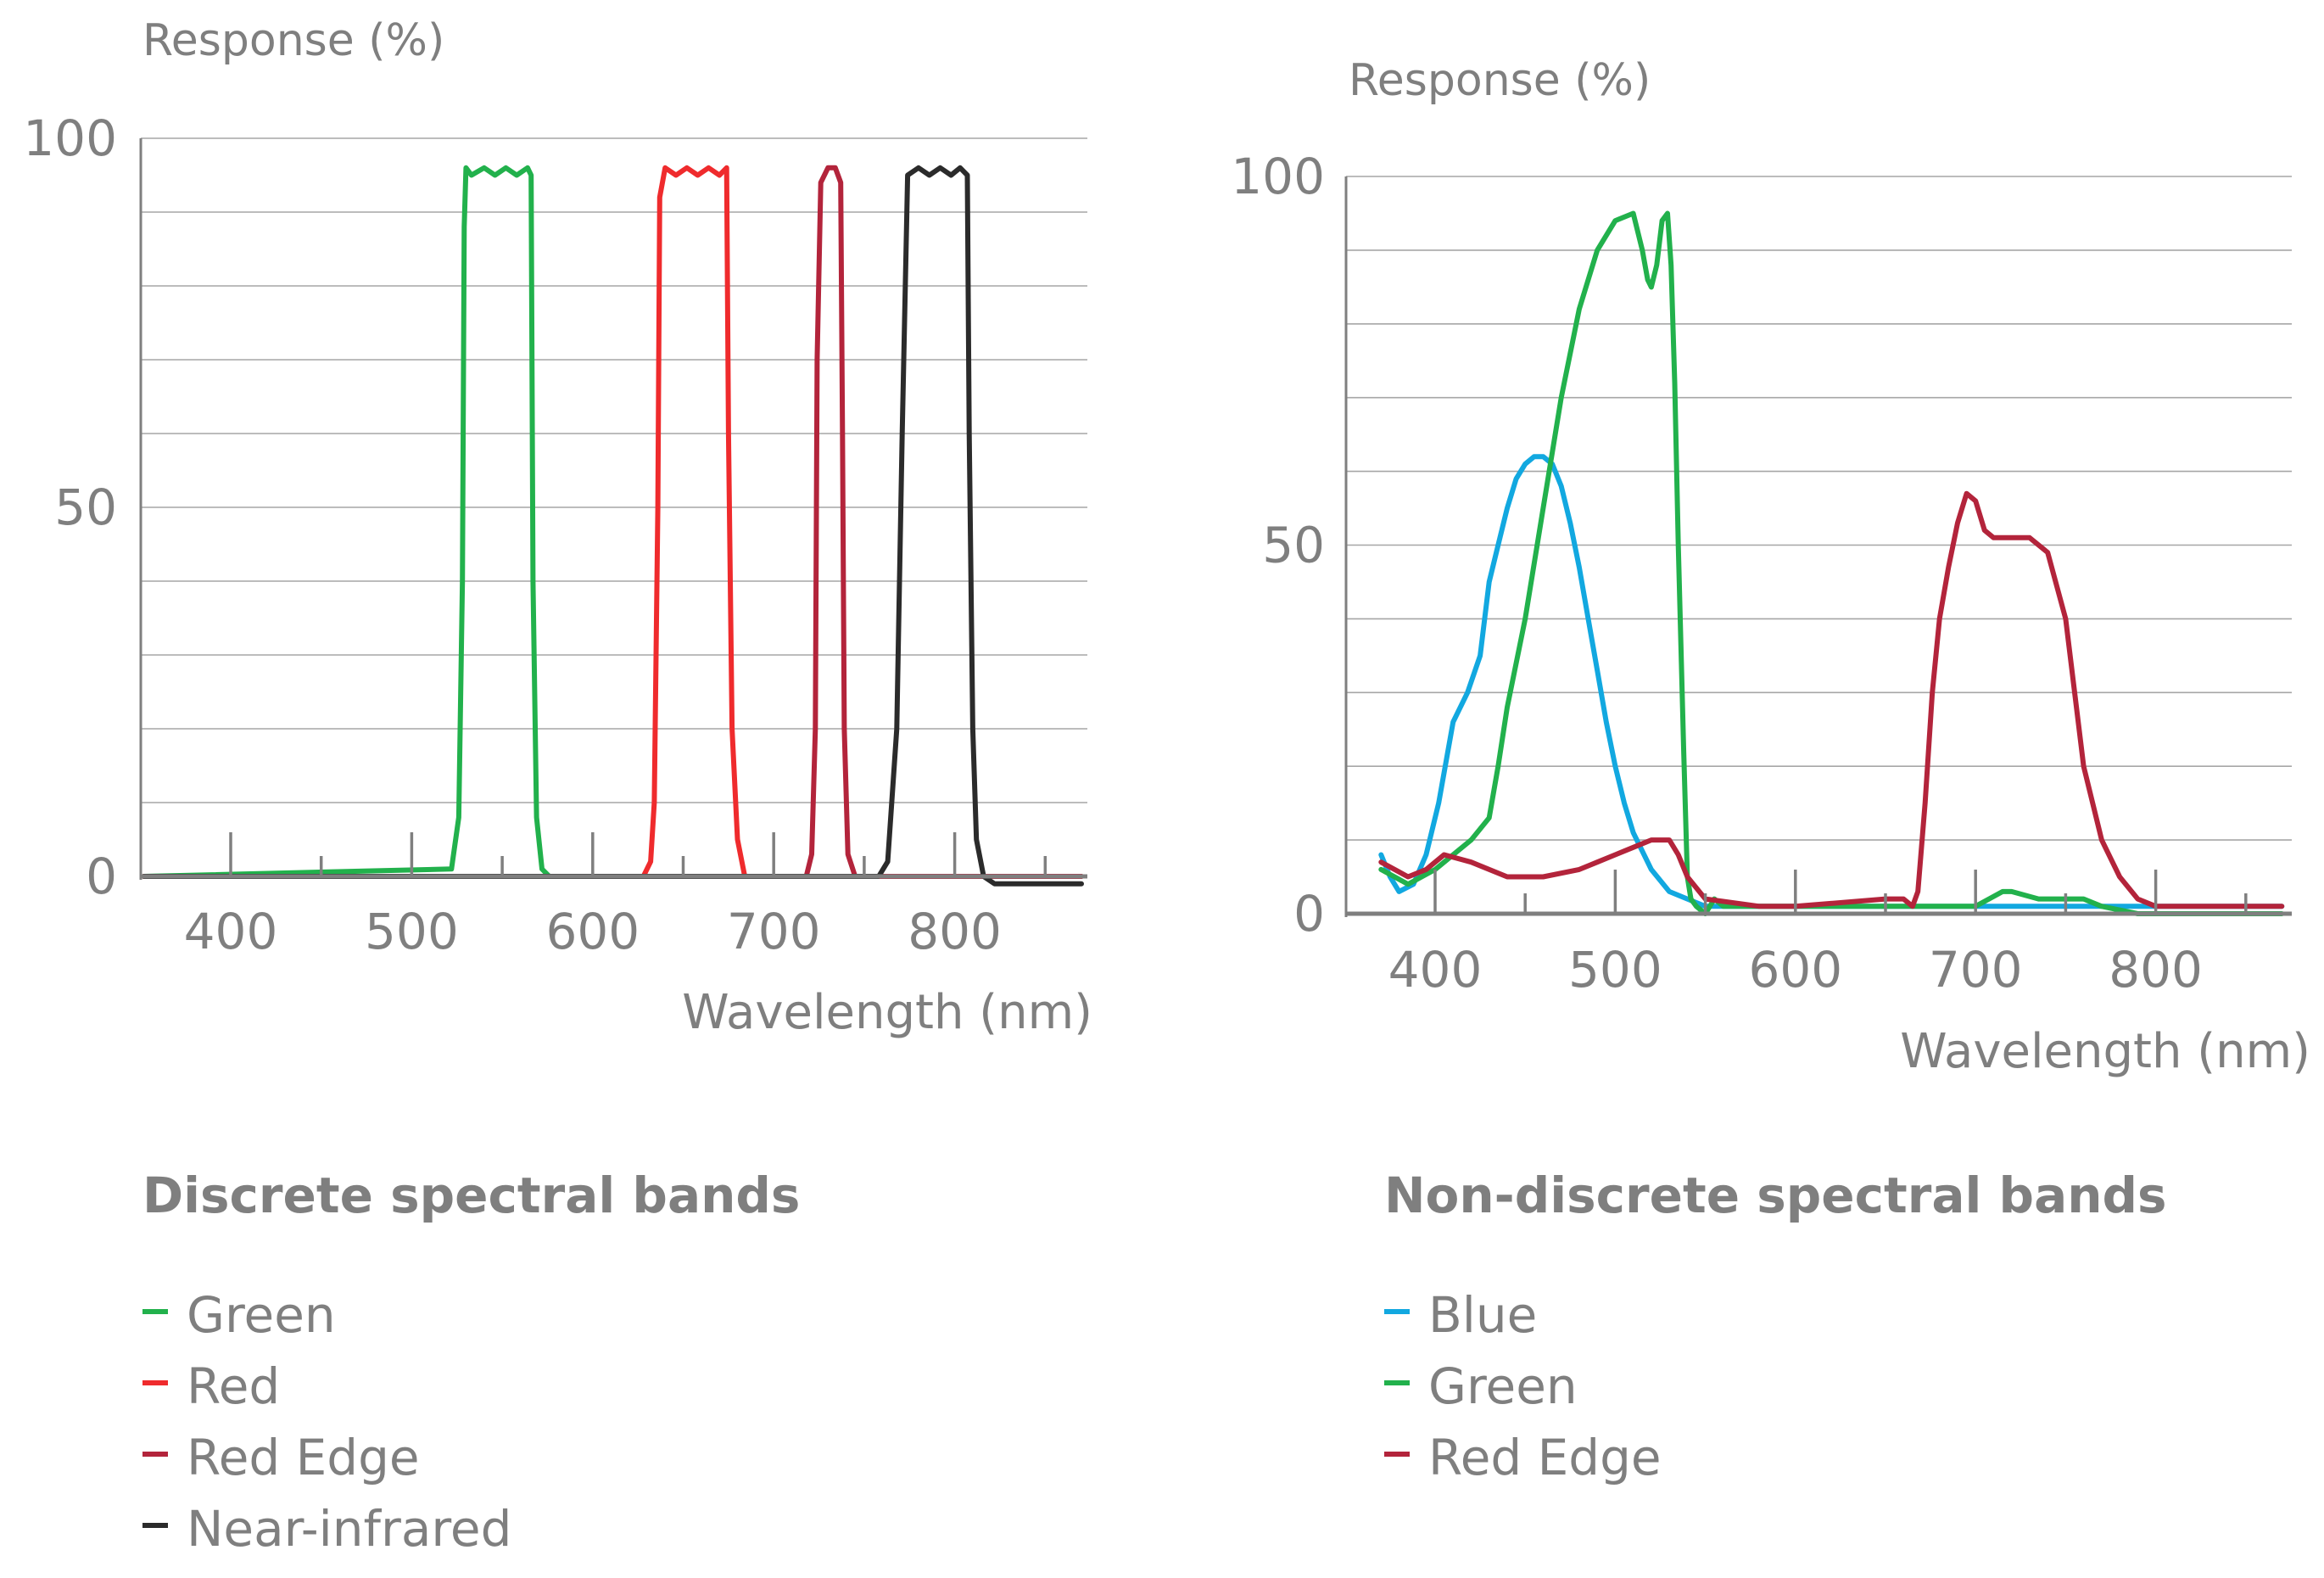  Describe the element at coordinates (774, 932) in the screenshot. I see `left-x-tick-label: 700` at that location.